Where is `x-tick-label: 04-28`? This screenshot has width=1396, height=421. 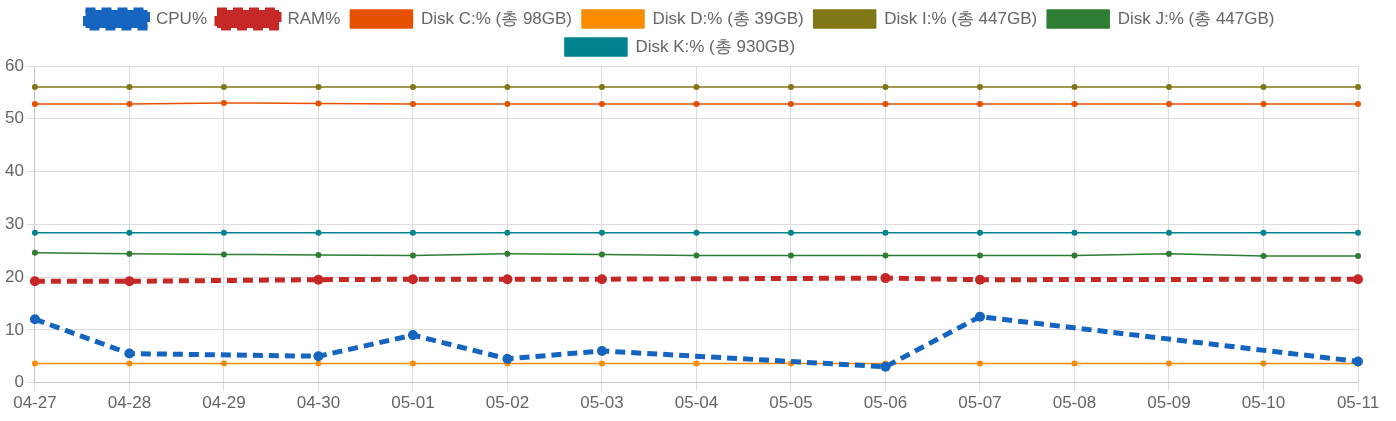
x-tick-label: 04-28 is located at coordinates (129, 403).